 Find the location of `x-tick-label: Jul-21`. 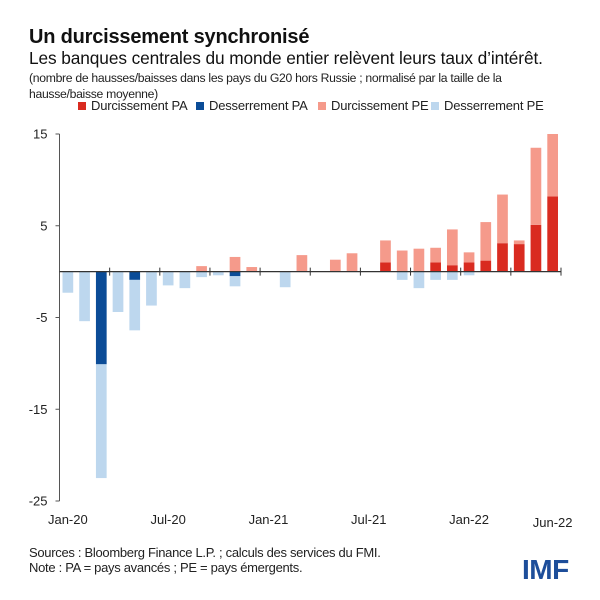

x-tick-label: Jul-21 is located at coordinates (368, 519).